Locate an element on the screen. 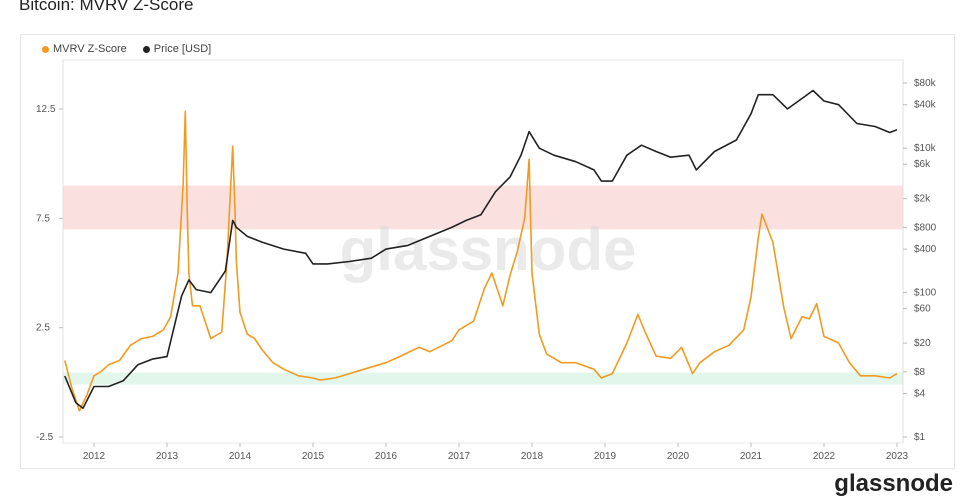  x-tick-label-4: 2016 is located at coordinates (386, 456).